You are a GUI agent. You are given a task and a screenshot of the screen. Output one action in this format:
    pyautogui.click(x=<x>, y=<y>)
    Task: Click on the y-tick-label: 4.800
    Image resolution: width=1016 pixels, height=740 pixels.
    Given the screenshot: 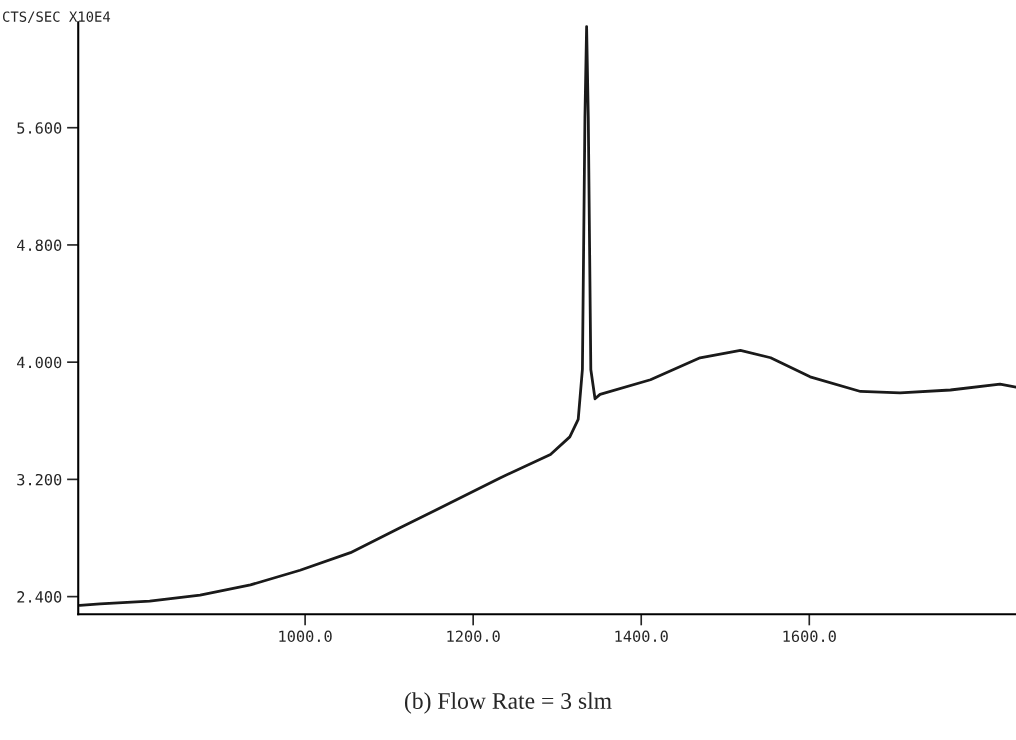 What is the action you would take?
    pyautogui.click(x=39, y=245)
    